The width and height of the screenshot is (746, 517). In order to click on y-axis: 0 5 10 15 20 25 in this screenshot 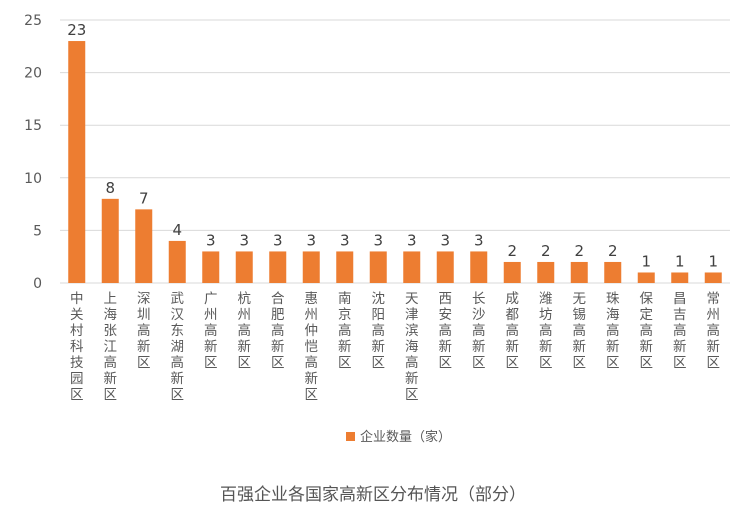, I will do `click(33, 152)`.